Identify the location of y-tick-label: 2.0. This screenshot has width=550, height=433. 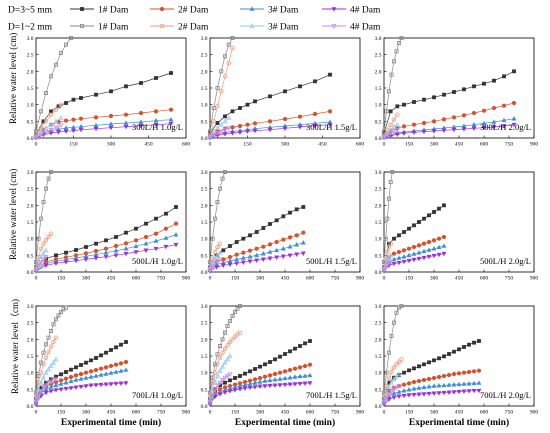
(30, 206).